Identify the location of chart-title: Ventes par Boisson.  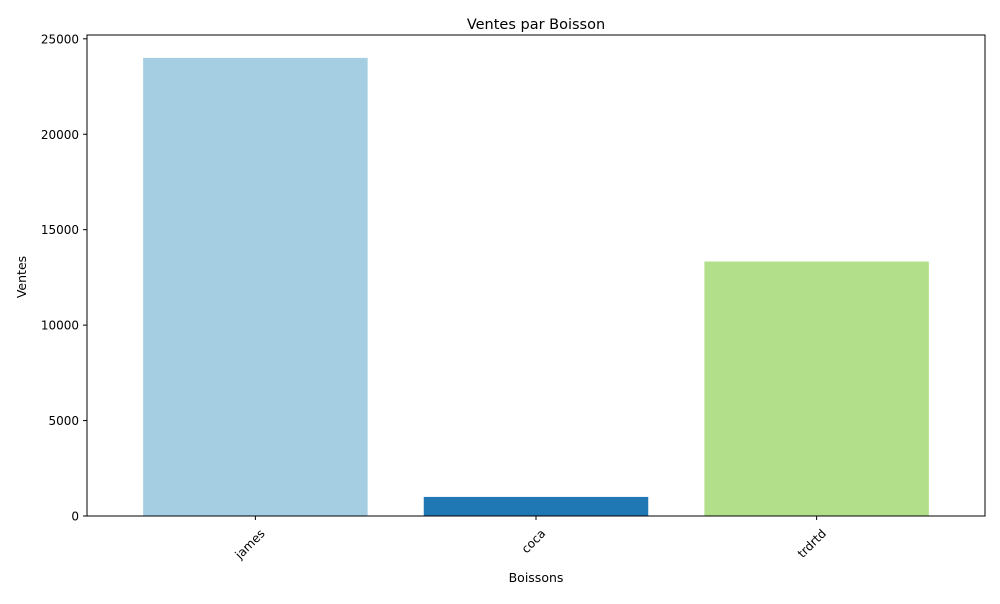
(536, 25).